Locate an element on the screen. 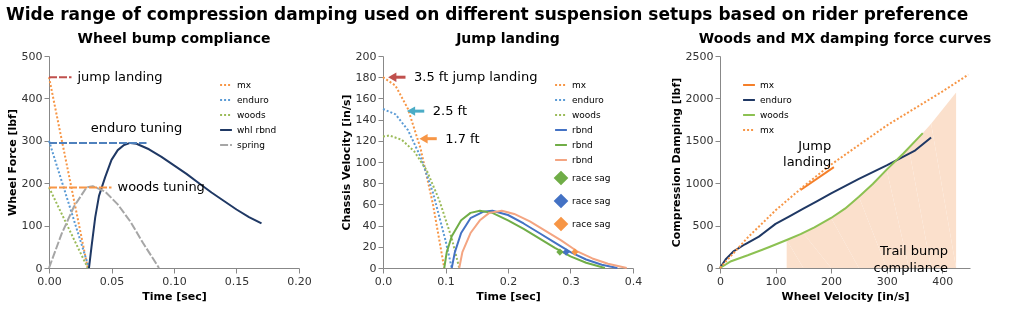  annotation: 2.5 ft is located at coordinates (450, 111).